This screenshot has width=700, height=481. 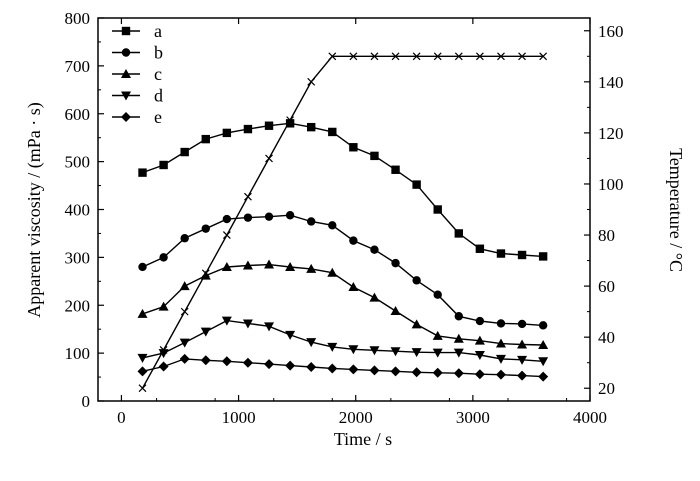 I want to click on legend-marker-a, so click(x=126, y=31).